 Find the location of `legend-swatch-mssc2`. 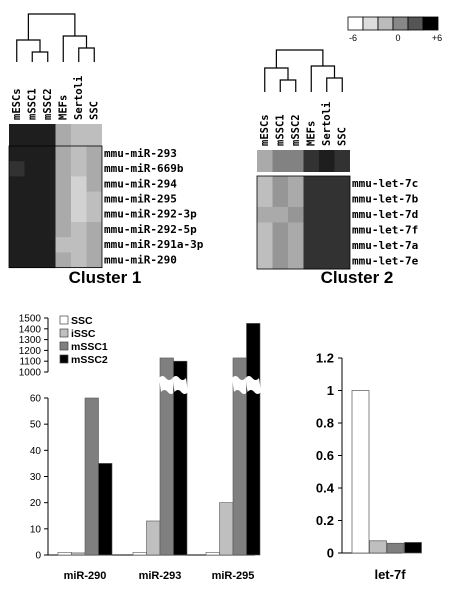

legend-swatch-mssc2 is located at coordinates (64, 359).